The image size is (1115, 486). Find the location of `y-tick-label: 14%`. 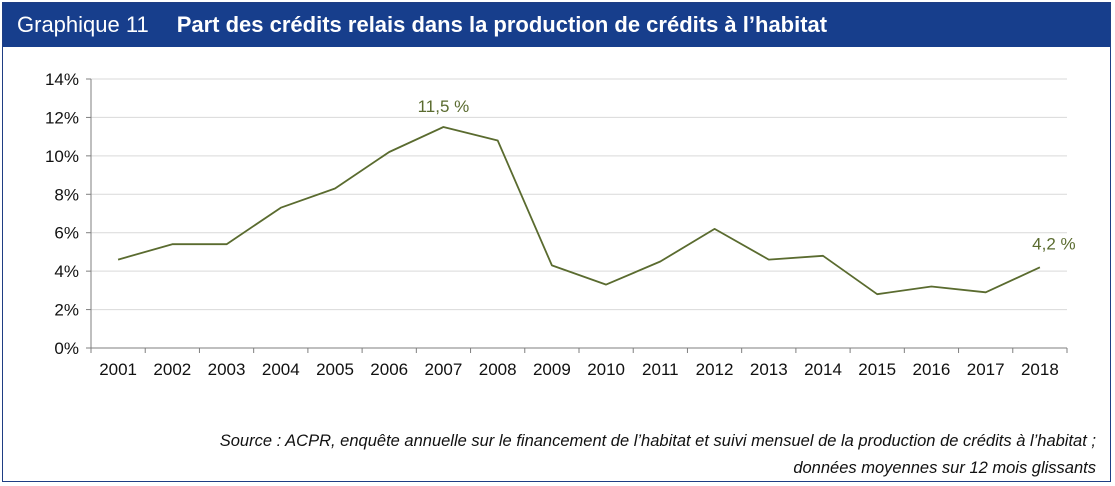

y-tick-label: 14% is located at coordinates (62, 79).